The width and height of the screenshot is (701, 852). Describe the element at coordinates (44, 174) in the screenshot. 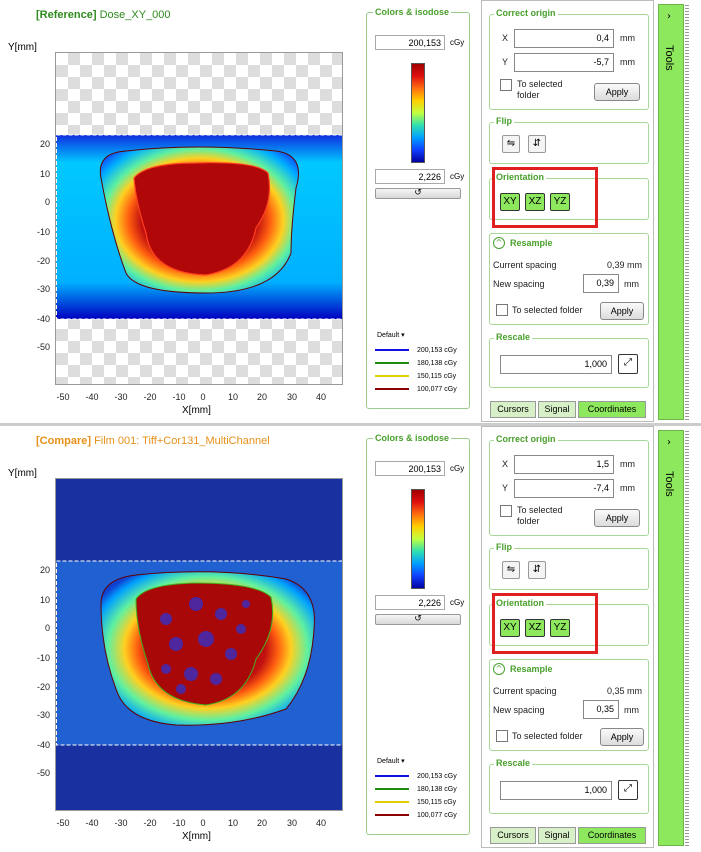

I see `y-tick: 10` at that location.